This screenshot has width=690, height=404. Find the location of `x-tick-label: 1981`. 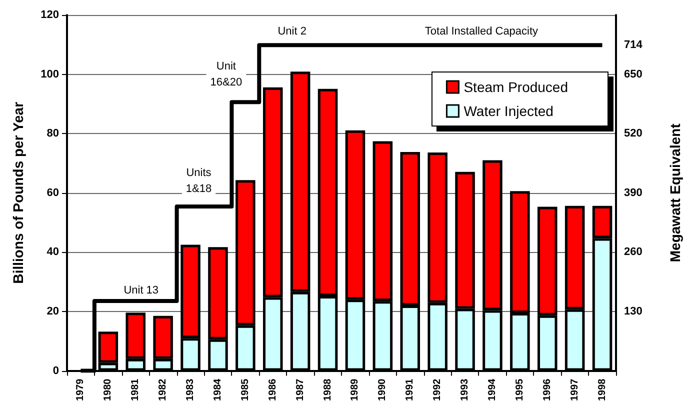

x-tick-label: 1981 is located at coordinates (136, 390).